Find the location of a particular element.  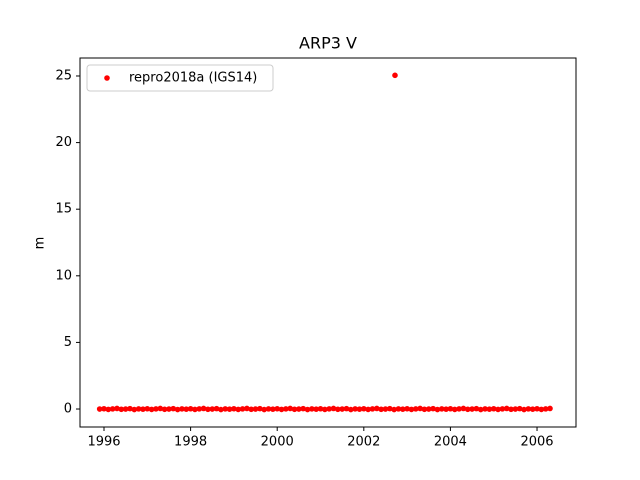

x-tick-label: 2004 is located at coordinates (450, 442).